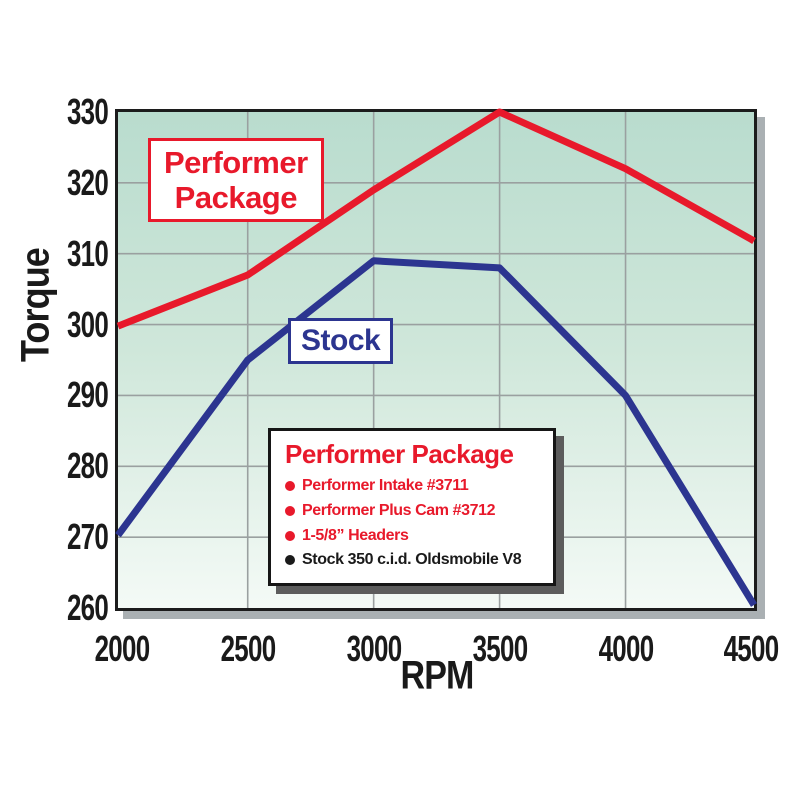 This screenshot has width=800, height=800. Describe the element at coordinates (87, 253) in the screenshot. I see `y-tick-label: 310` at that location.